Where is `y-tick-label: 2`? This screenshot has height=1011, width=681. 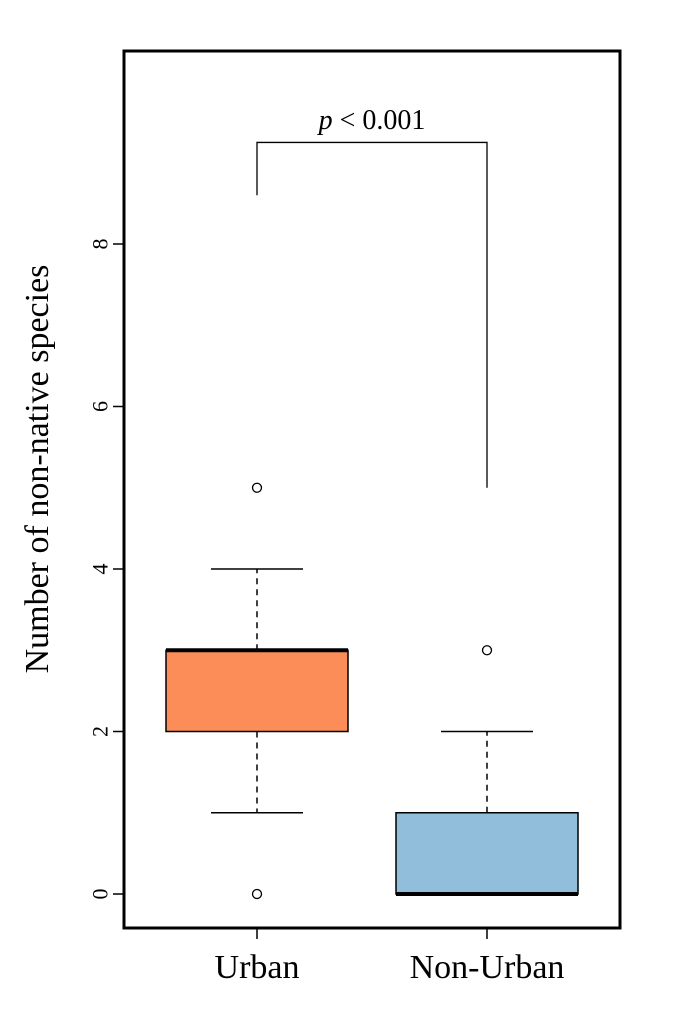 y-tick-label: 2 is located at coordinates (100, 731).